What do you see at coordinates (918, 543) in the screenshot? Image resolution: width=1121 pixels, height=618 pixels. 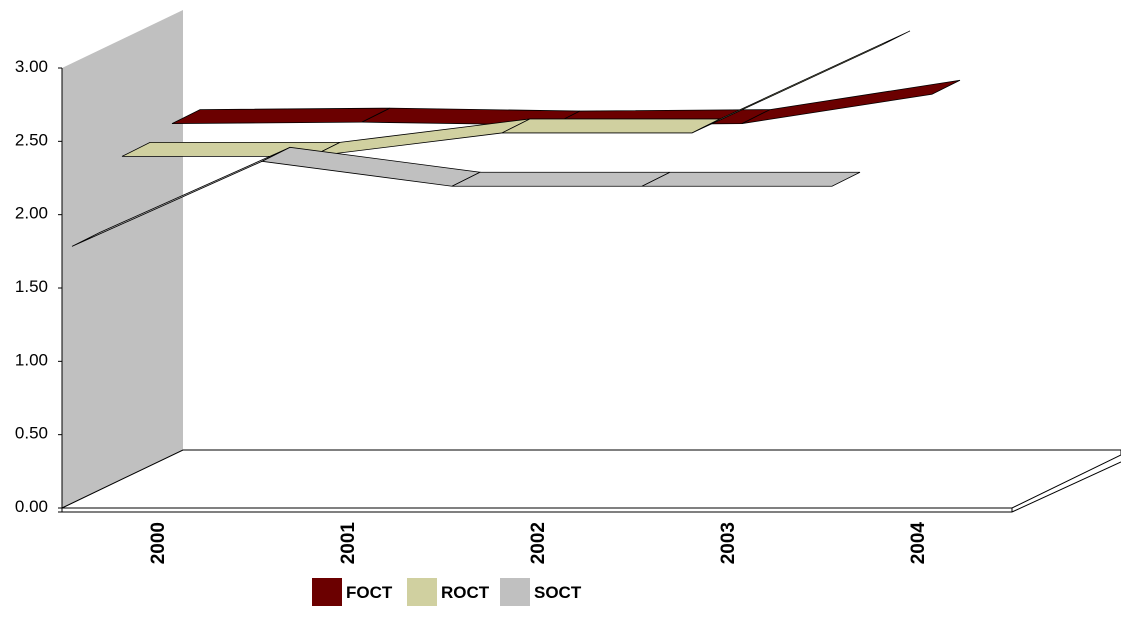 I see `x-tick-label: 2004` at bounding box center [918, 543].